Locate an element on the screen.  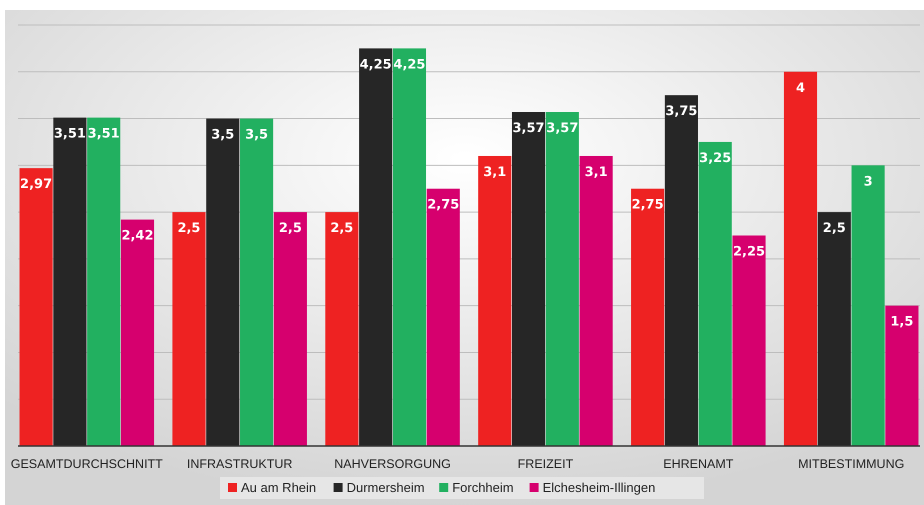
data-label: 2,42 is located at coordinates (137, 236).